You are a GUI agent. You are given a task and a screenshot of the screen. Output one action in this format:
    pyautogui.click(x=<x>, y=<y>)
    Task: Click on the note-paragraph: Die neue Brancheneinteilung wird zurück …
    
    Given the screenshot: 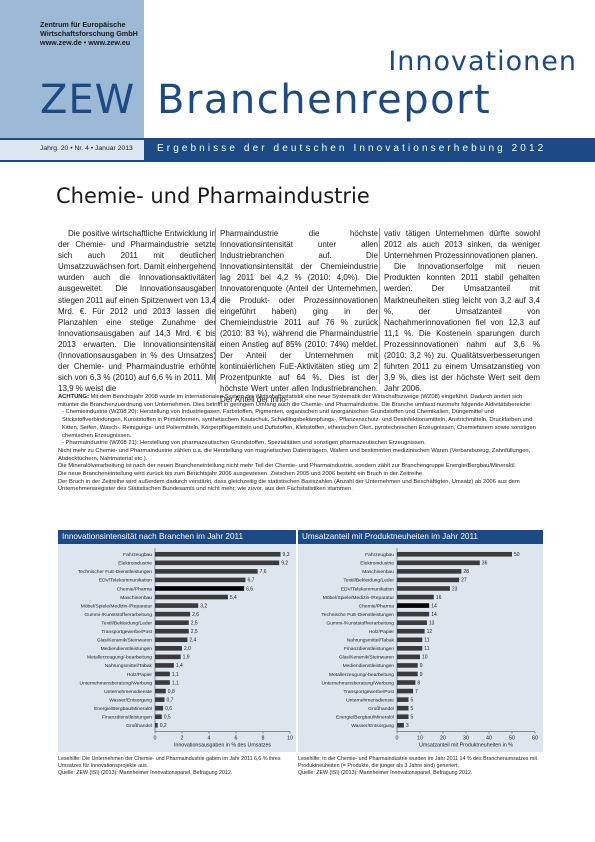 What is the action you would take?
    pyautogui.click(x=241, y=474)
    